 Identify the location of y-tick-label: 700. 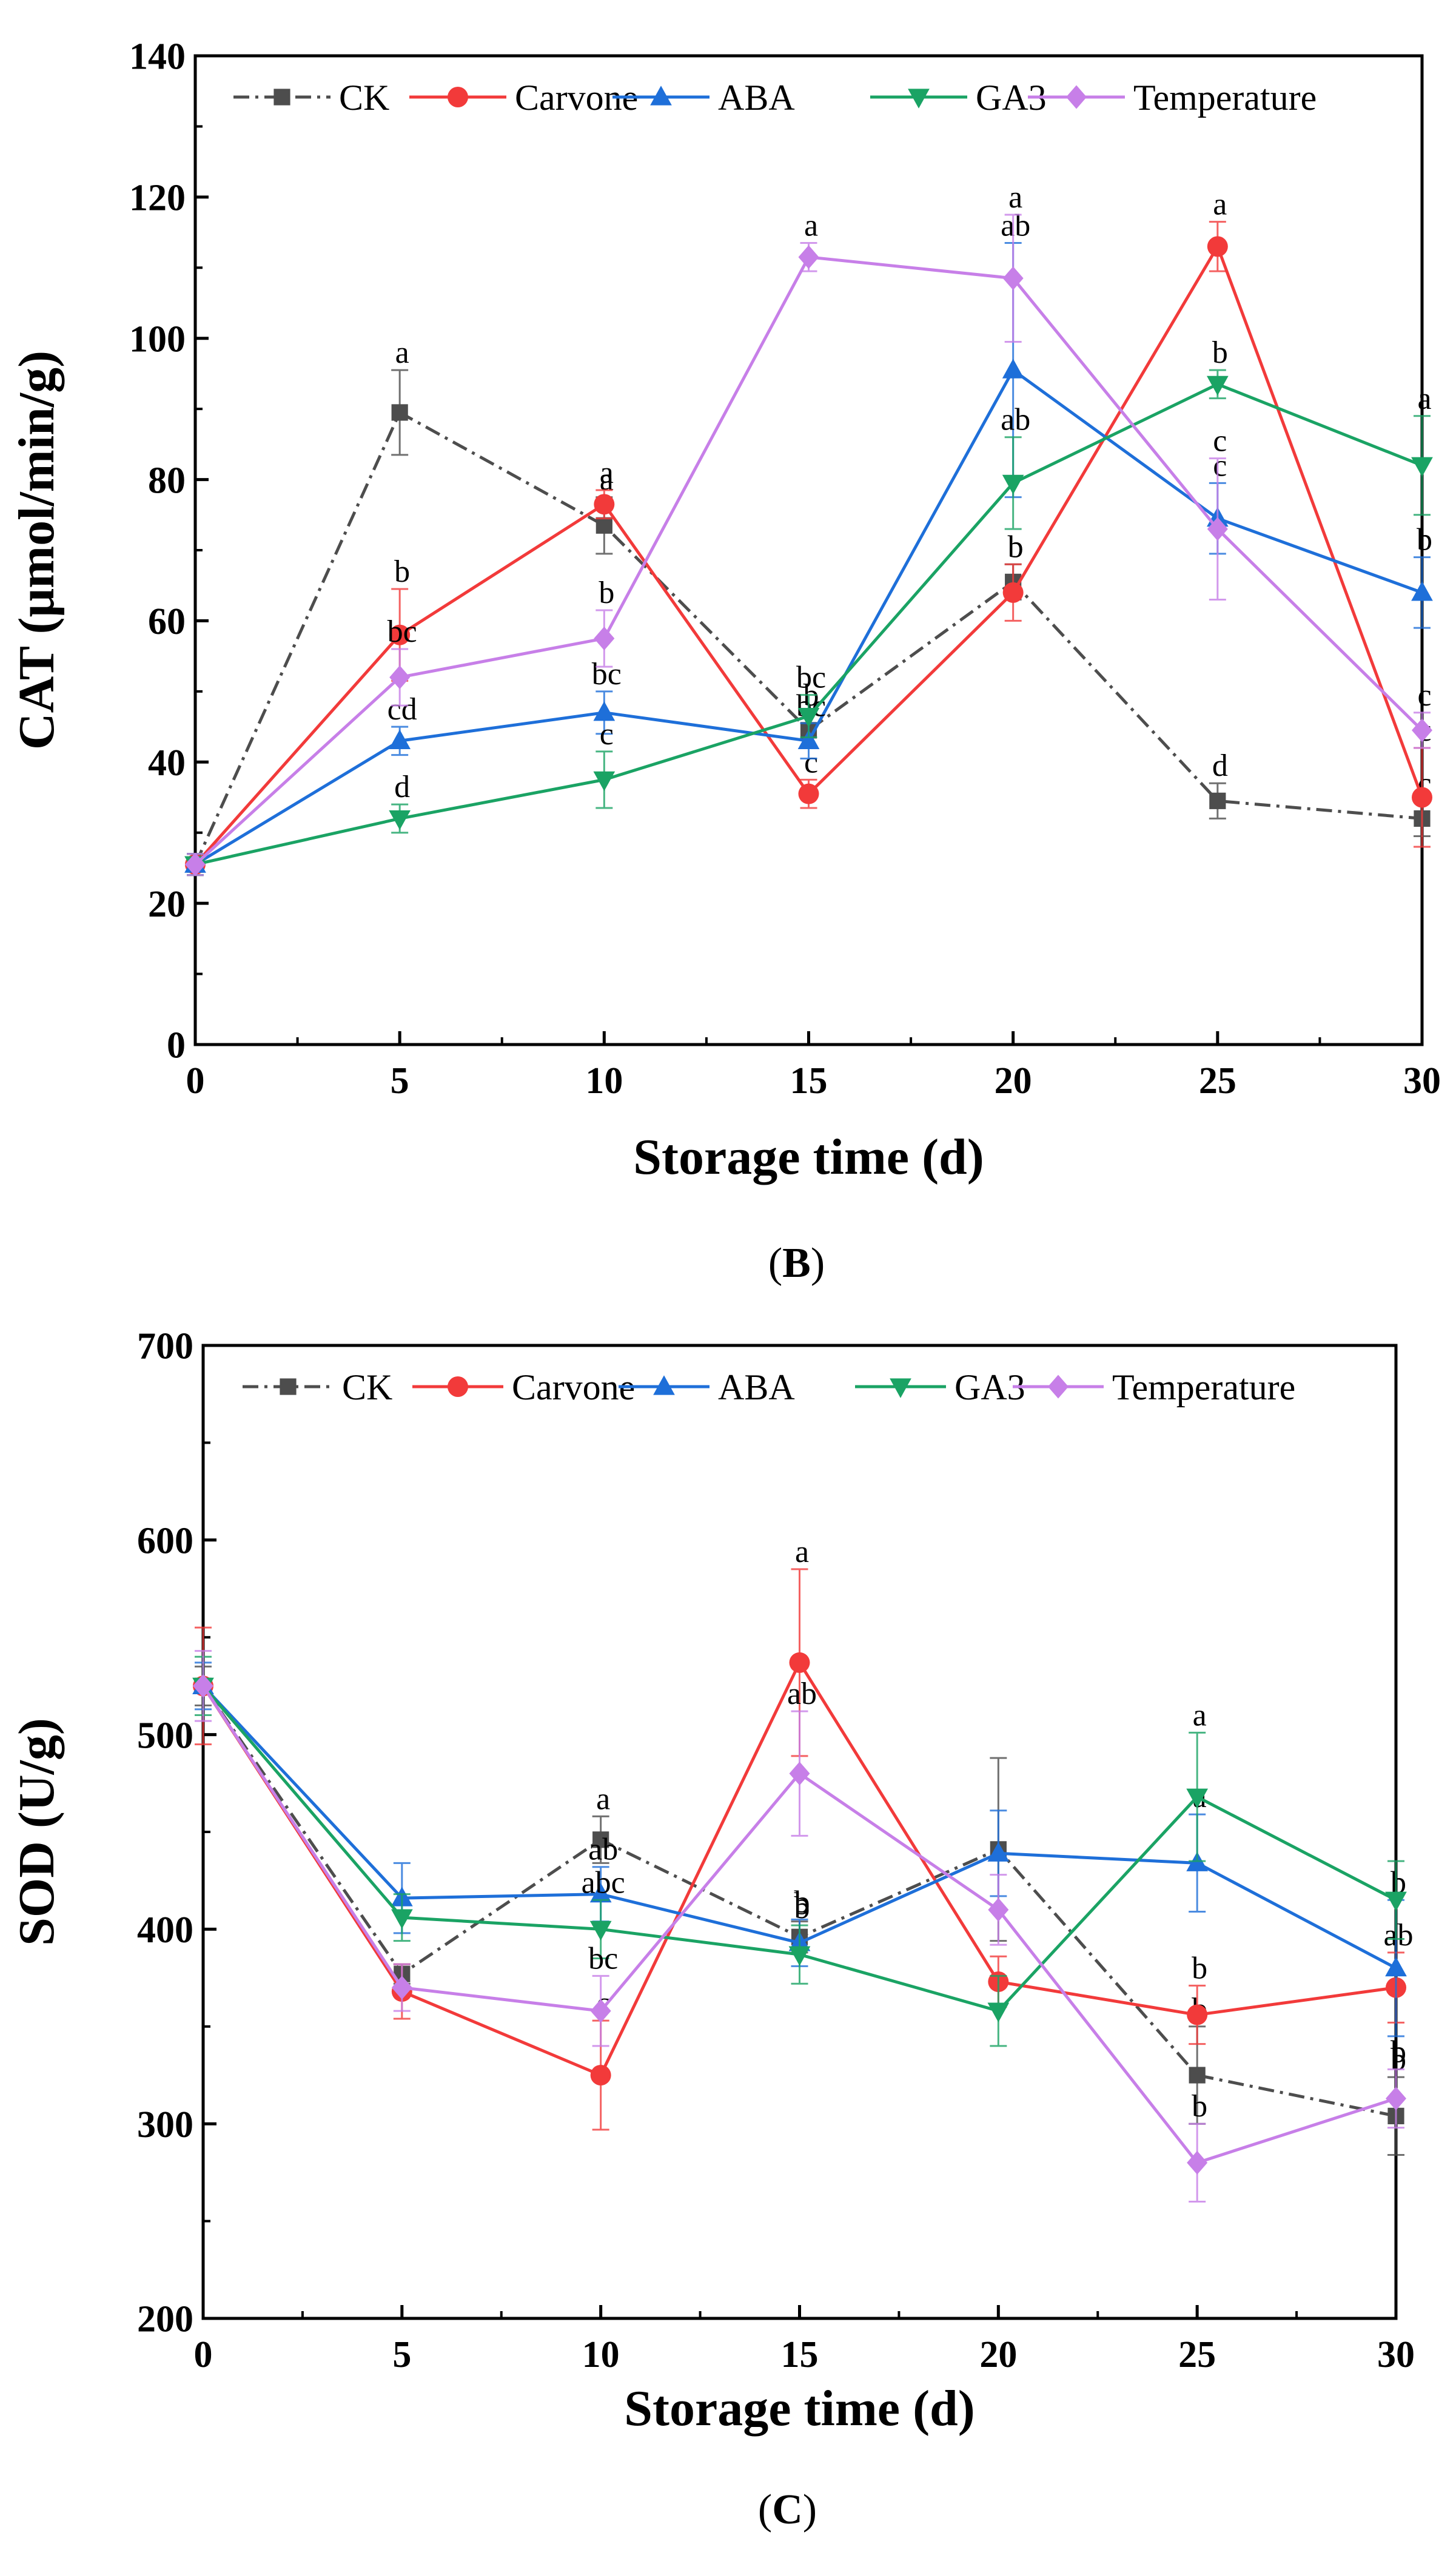
(165, 1346).